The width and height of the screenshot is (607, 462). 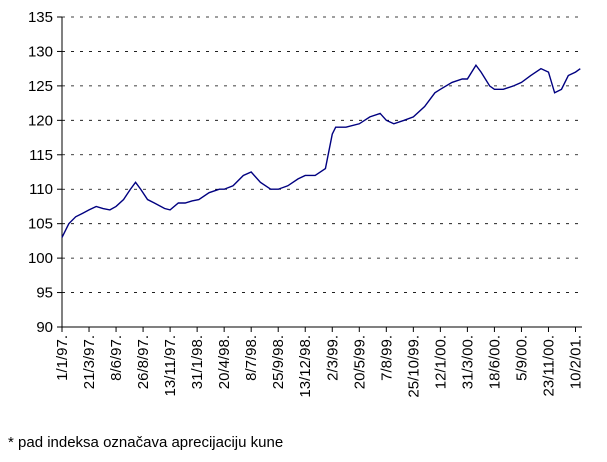 What do you see at coordinates (521, 358) in the screenshot?
I see `x-tick-label: 5/9/00.` at bounding box center [521, 358].